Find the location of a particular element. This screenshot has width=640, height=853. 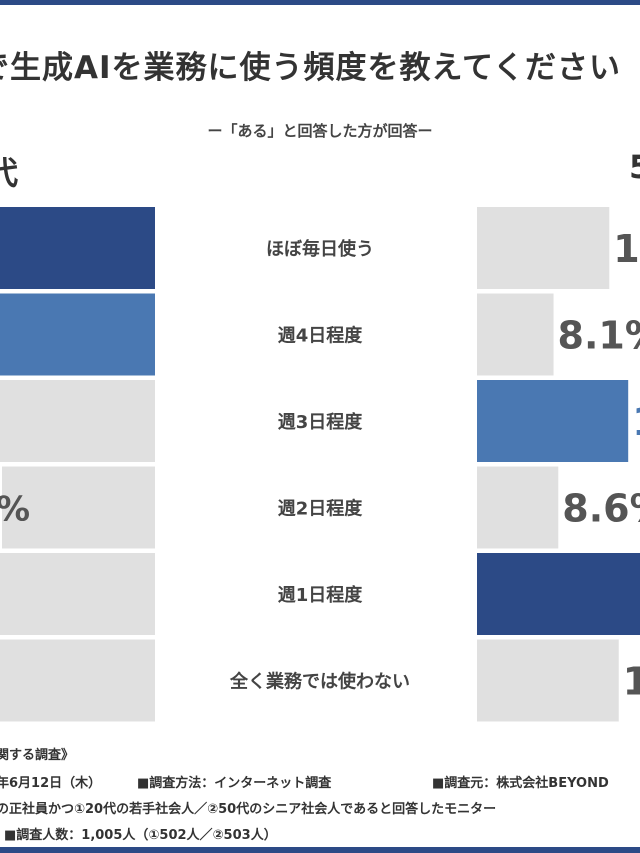

page-title: で生成AIを業務に使う頻度を教えてください（ is located at coordinates (320, 68).